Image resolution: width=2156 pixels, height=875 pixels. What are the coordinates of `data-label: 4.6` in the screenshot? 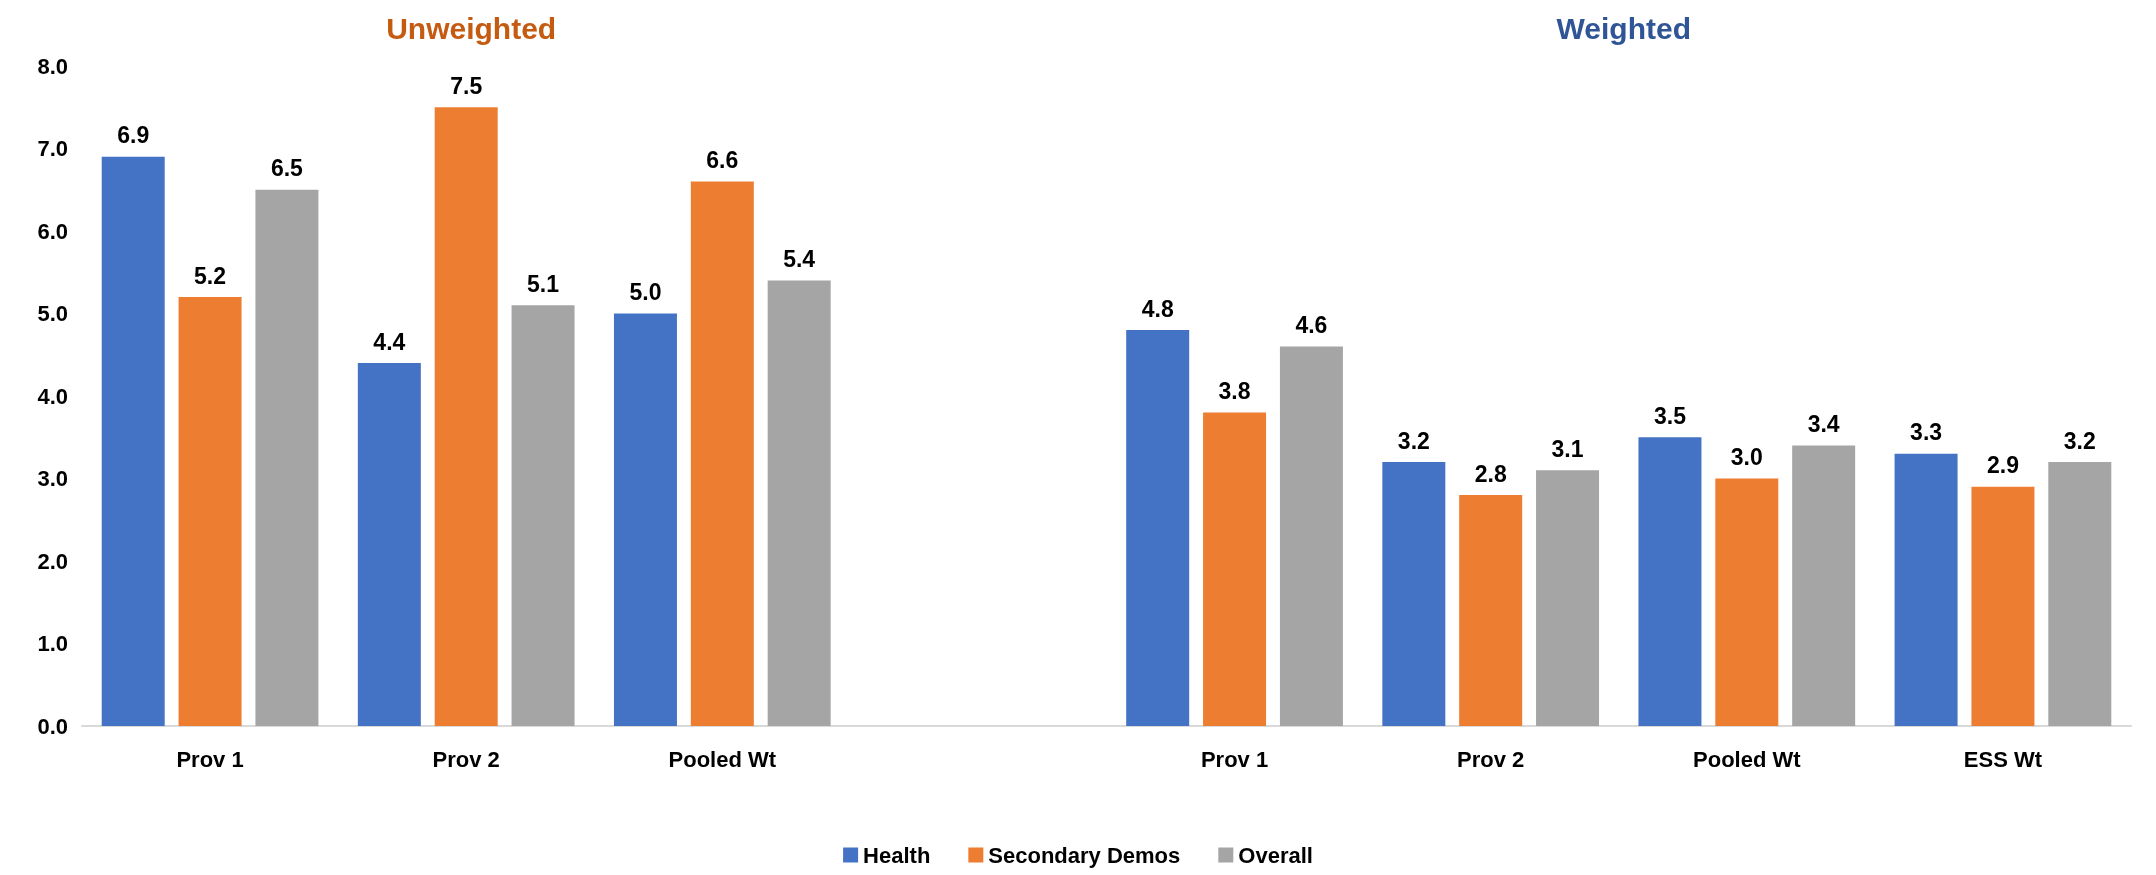 It's located at (1311, 325).